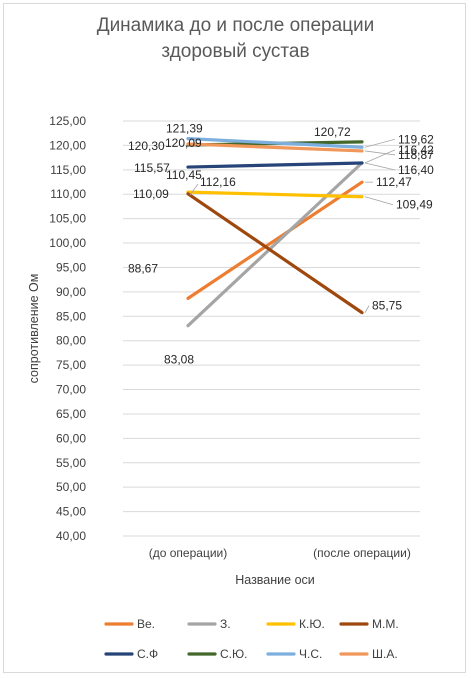 The width and height of the screenshot is (471, 678). What do you see at coordinates (71, 414) in the screenshot?
I see `y-tick-label: 65,00` at bounding box center [71, 414].